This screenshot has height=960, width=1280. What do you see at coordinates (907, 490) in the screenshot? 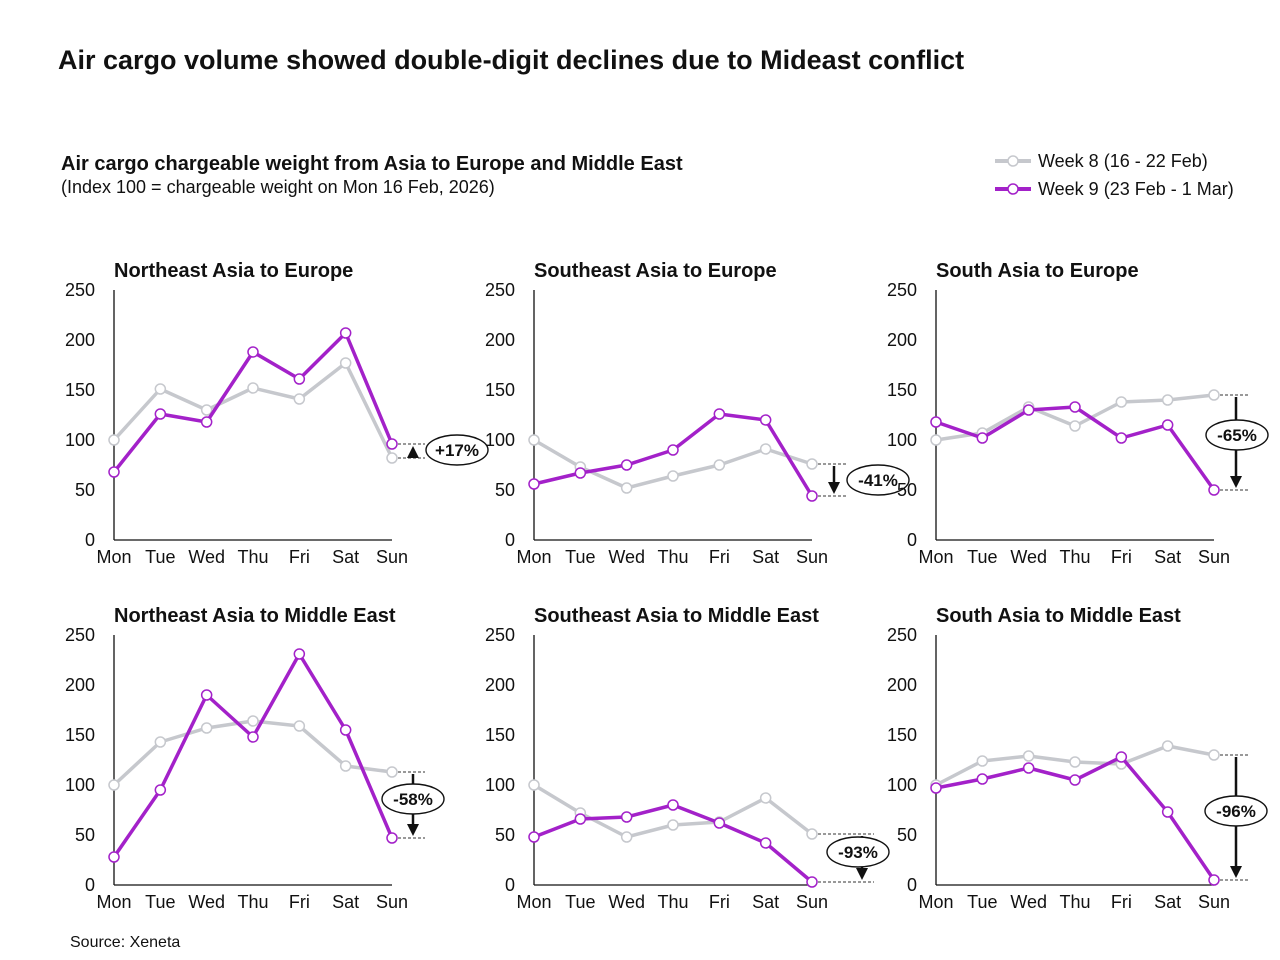
I see `y-tick-label: 50` at bounding box center [907, 490].